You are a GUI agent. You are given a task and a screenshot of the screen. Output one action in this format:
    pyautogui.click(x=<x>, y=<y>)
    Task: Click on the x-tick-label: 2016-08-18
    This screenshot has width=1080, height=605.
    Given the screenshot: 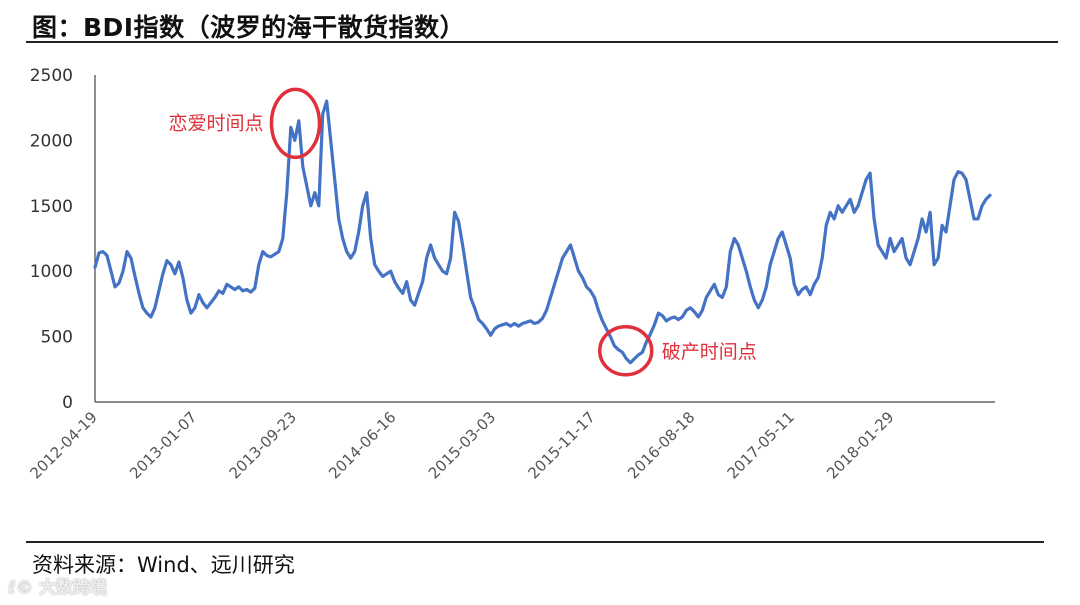 What is the action you would take?
    pyautogui.click(x=661, y=445)
    